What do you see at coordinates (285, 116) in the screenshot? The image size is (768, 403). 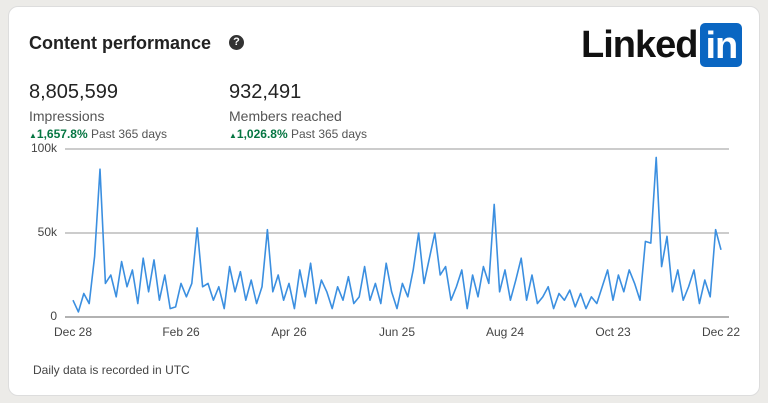 I see `metric-label: Members reached` at bounding box center [285, 116].